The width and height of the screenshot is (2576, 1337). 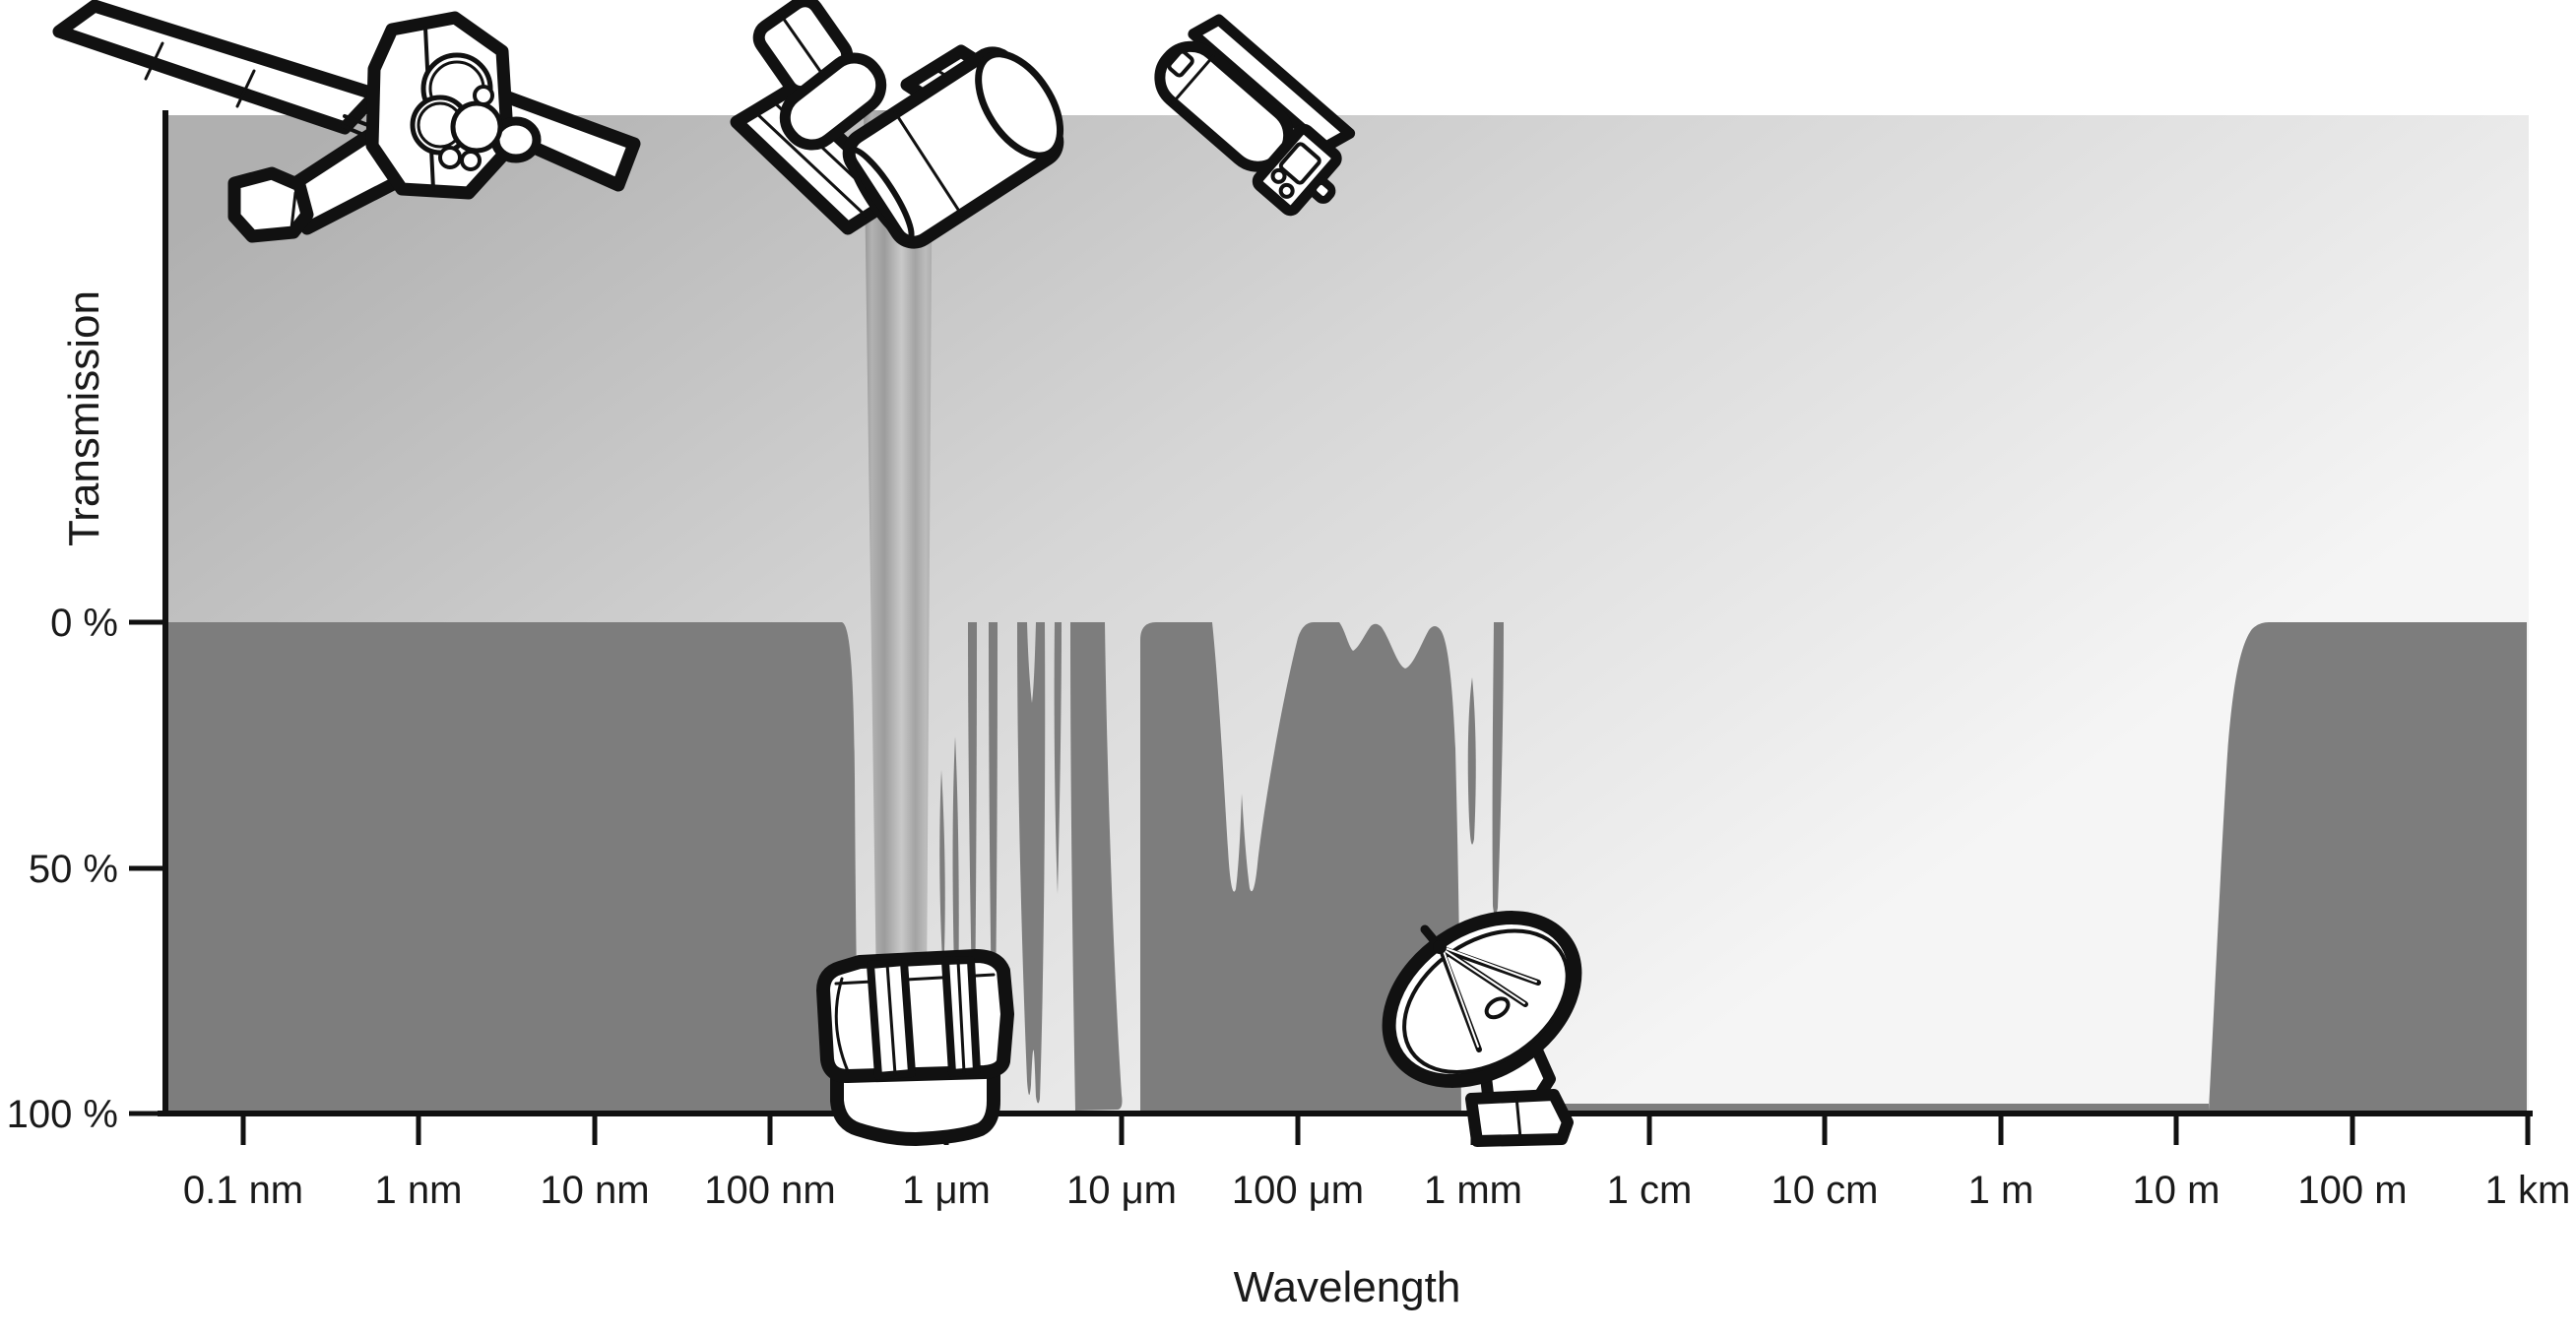 I want to click on water-band-spike-0-94um, so click(x=942, y=874).